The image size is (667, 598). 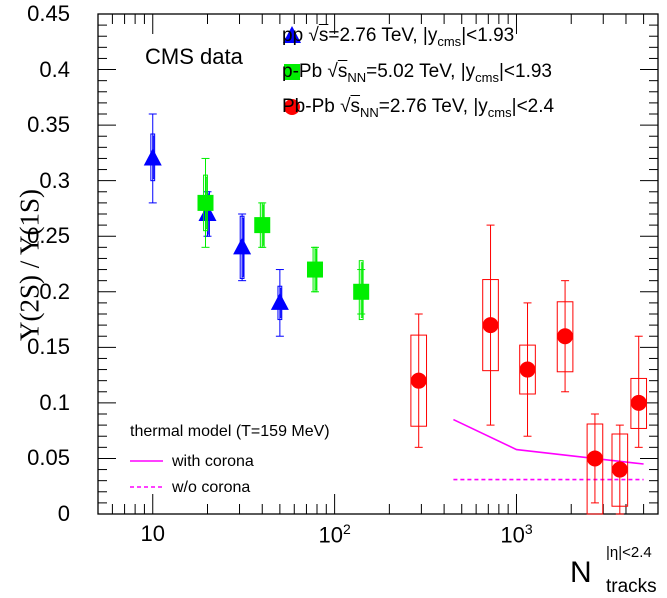 I want to click on model-legend-title: thermal model (T=159 MeV), so click(x=230, y=431).